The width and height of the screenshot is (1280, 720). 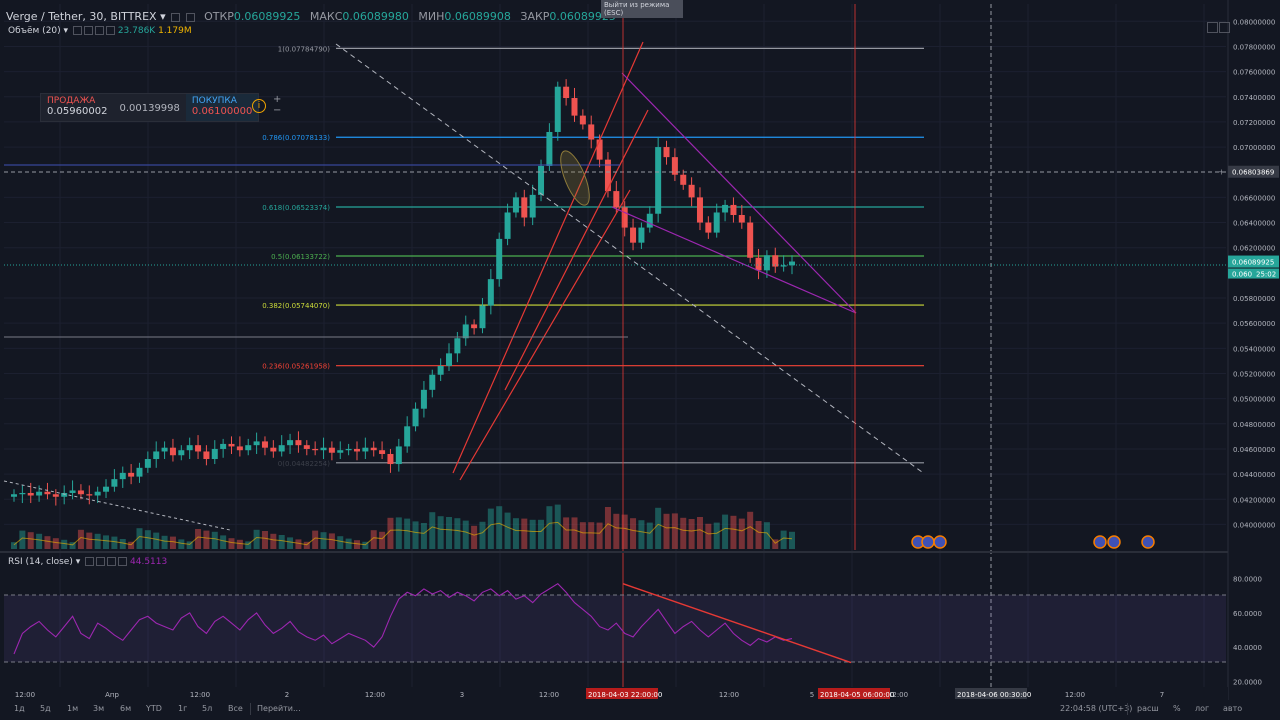 I want to click on visibility-icon, so click(x=190, y=17).